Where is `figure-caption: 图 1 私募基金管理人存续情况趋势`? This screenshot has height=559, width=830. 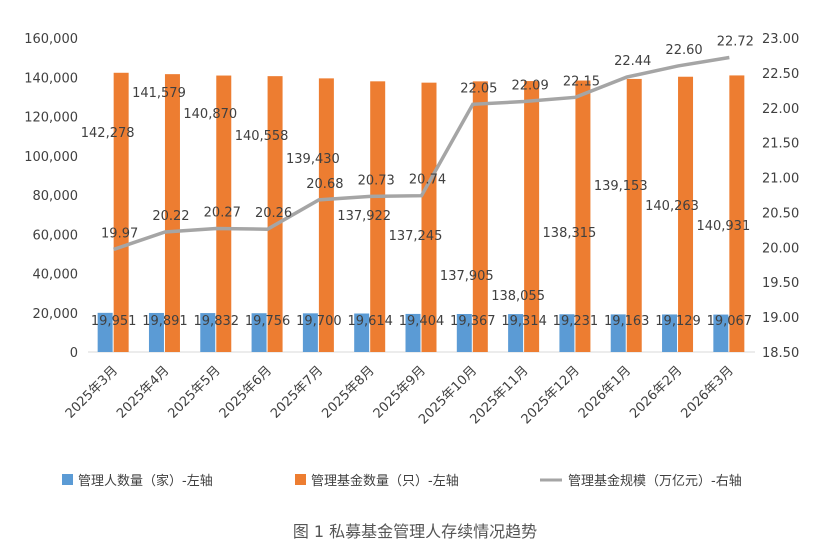 figure-caption: 图 1 私募基金管理人存续情况趋势 is located at coordinates (415, 531).